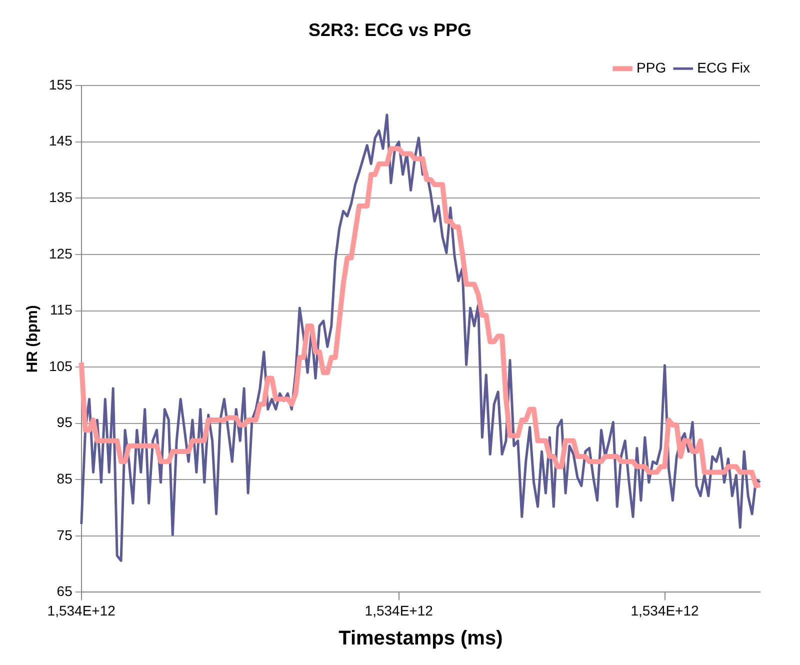 The height and width of the screenshot is (665, 800). What do you see at coordinates (61, 84) in the screenshot?
I see `y-tick-label: 155` at bounding box center [61, 84].